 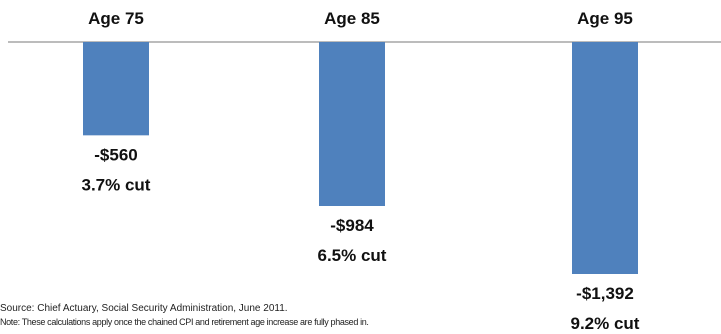 I want to click on cut-percent-label: 9.2% cut, so click(x=605, y=323).